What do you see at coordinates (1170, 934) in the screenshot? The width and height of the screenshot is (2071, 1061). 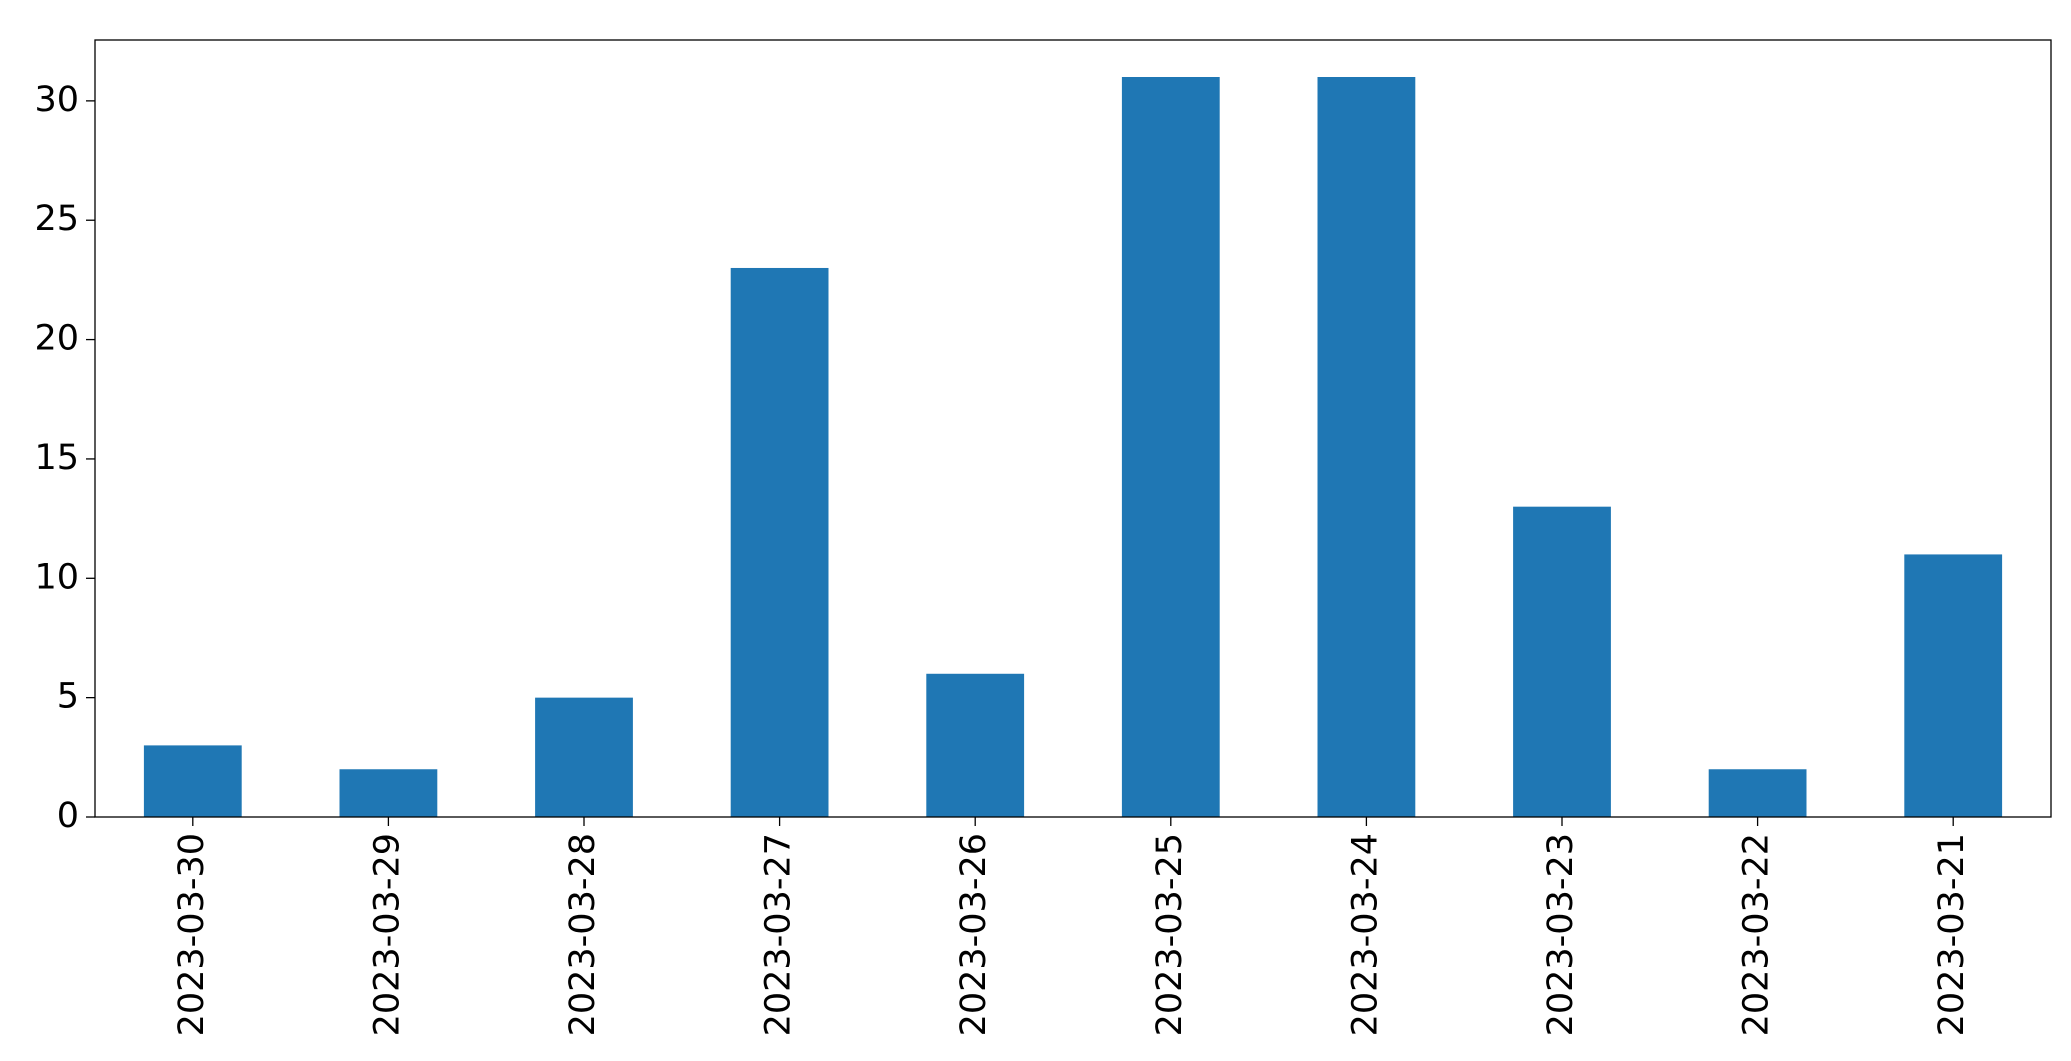 I see `x-tick-label: 2023-03-25` at bounding box center [1170, 934].